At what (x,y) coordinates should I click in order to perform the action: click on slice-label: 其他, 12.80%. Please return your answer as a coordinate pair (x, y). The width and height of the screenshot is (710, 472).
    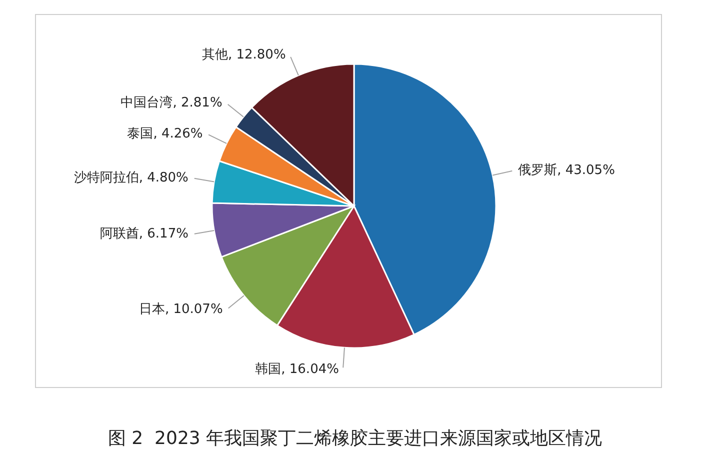
    Looking at the image, I should click on (244, 55).